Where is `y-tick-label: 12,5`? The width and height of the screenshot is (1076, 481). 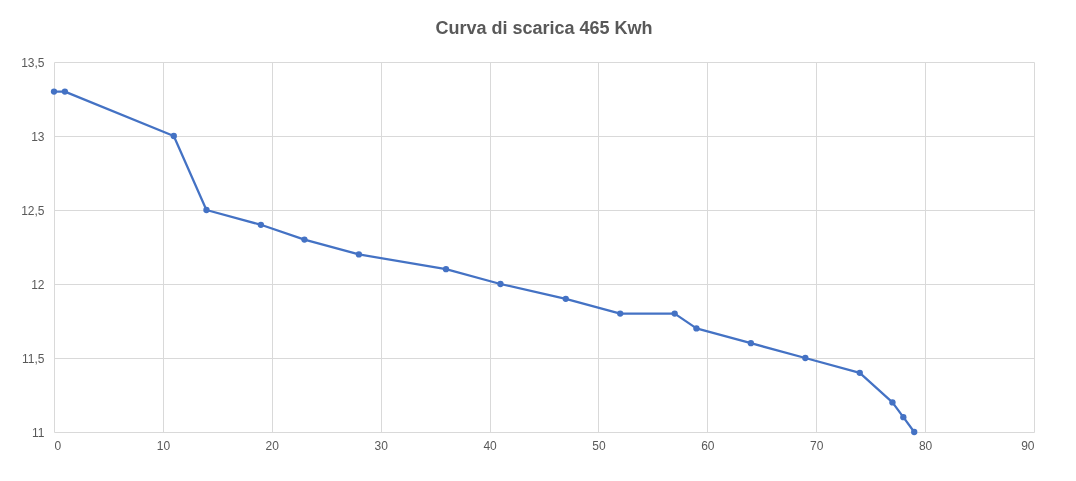 y-tick-label: 12,5 is located at coordinates (33, 210).